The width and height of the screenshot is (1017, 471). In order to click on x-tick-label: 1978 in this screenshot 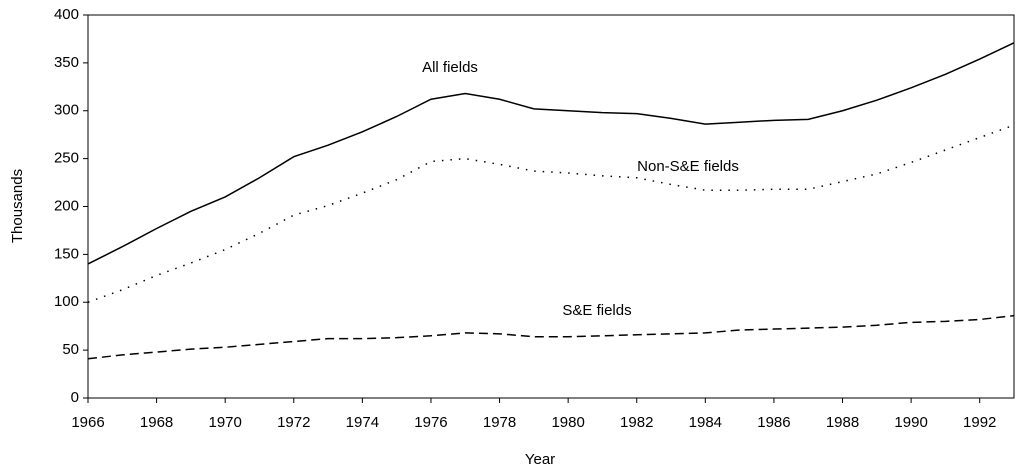, I will do `click(499, 422)`.